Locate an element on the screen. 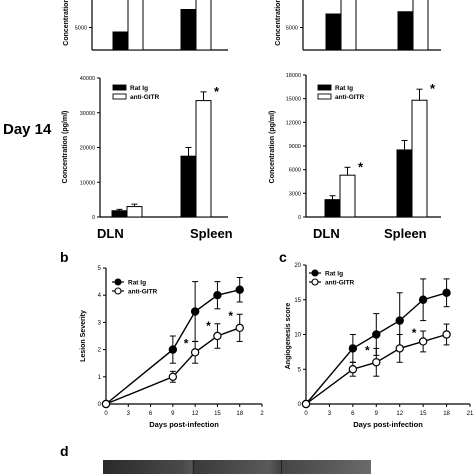 The width and height of the screenshot is (474, 474). y-axis-title: Concentration (pg/ml) is located at coordinates (65, 147).